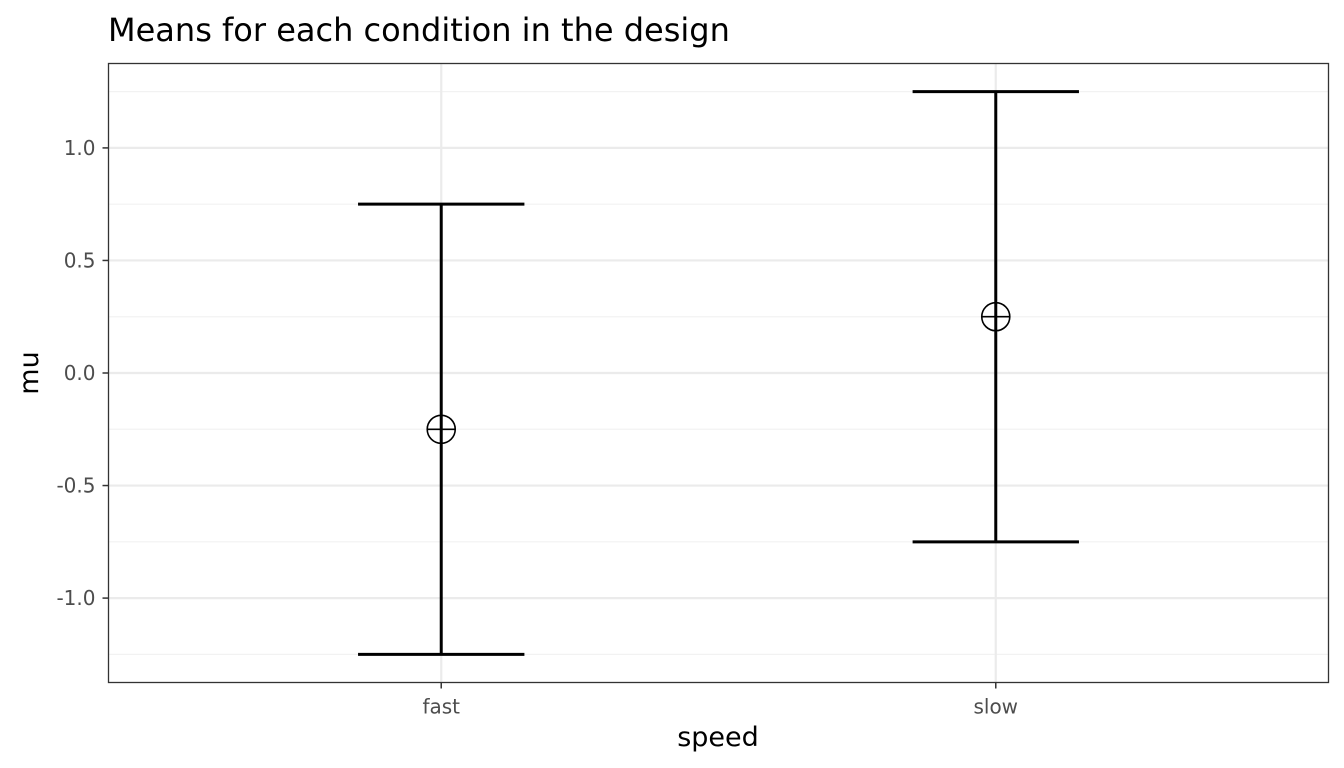 This screenshot has width=1344, height=768. What do you see at coordinates (29, 372) in the screenshot?
I see `y-axis-title: mu` at bounding box center [29, 372].